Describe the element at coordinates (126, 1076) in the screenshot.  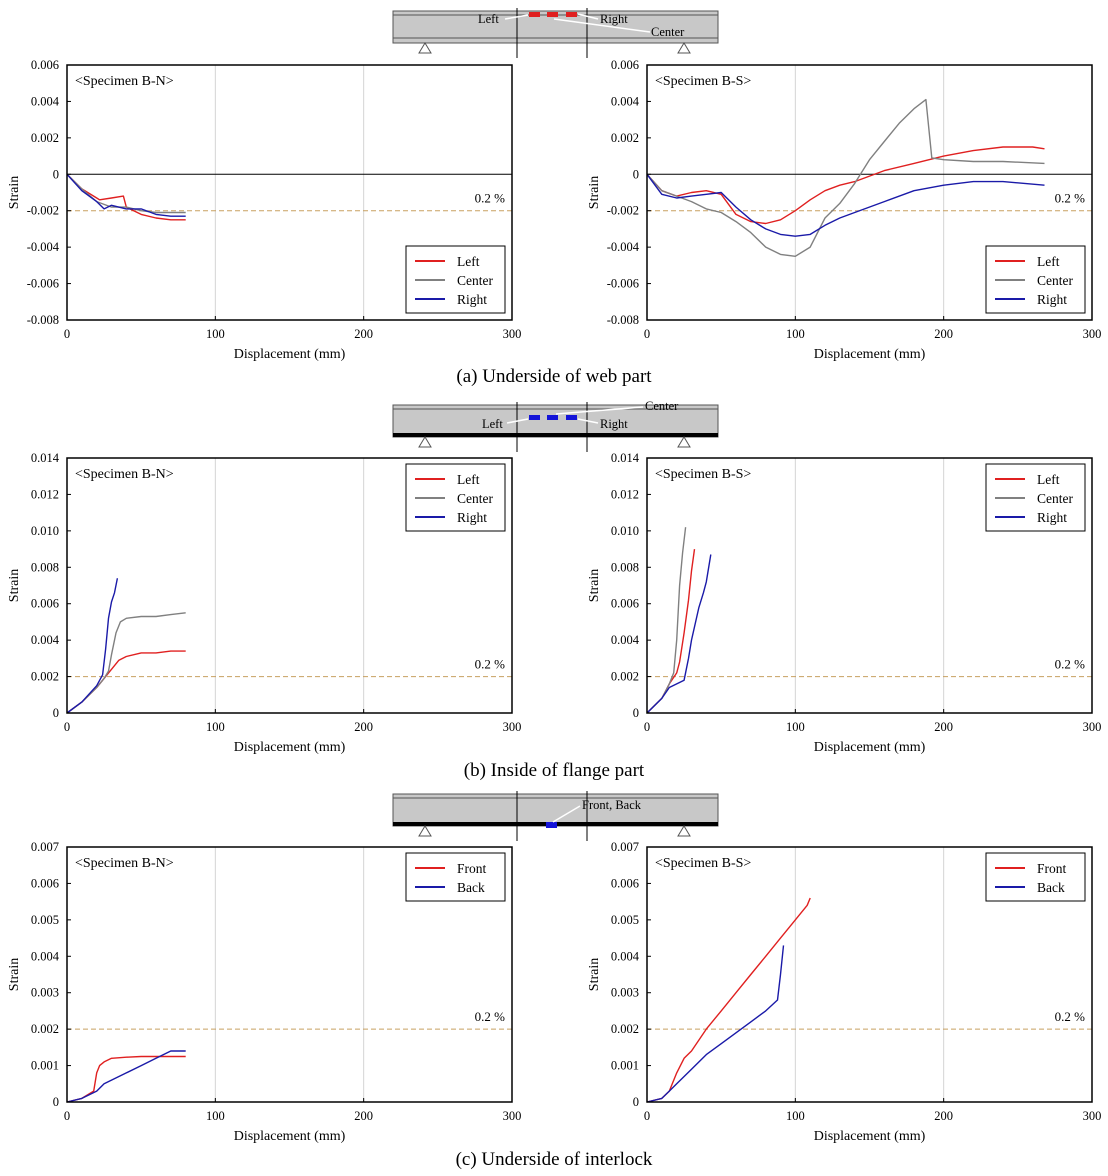
I see `series-line-back` at that location.